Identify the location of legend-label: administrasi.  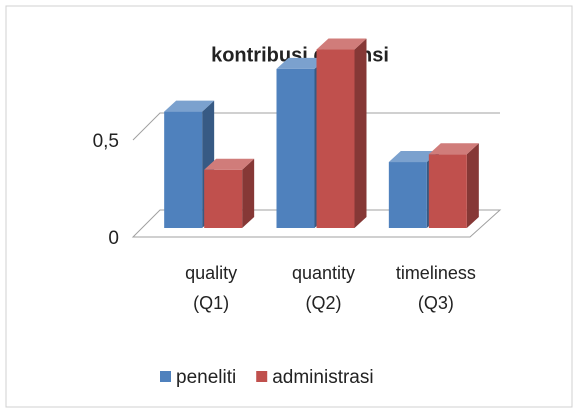
(322, 377).